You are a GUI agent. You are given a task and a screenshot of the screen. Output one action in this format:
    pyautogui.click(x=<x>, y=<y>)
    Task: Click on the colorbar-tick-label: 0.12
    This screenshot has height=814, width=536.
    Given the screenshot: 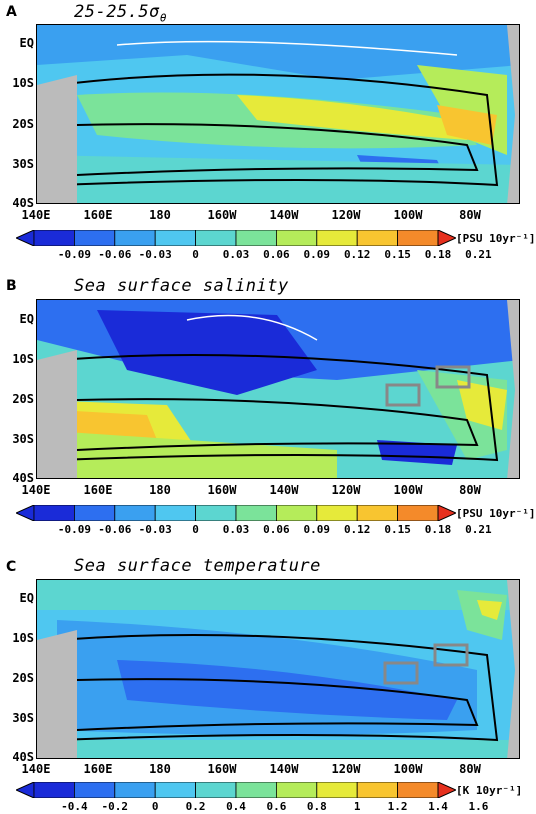 What is the action you would take?
    pyautogui.click(x=357, y=529)
    